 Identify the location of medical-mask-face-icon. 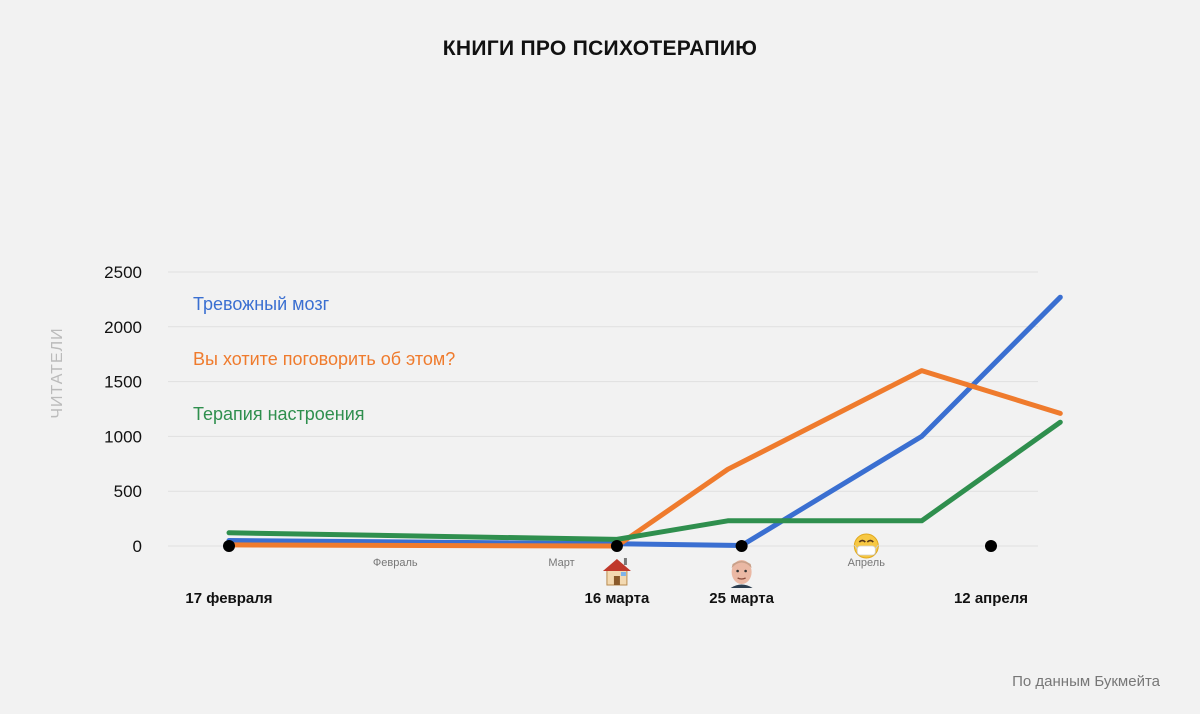
(866, 546).